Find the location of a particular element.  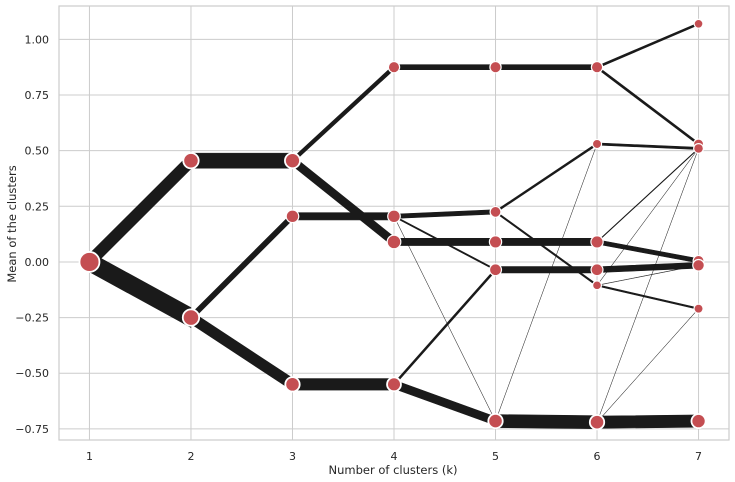

x-tick-label: 2 is located at coordinates (190, 456).